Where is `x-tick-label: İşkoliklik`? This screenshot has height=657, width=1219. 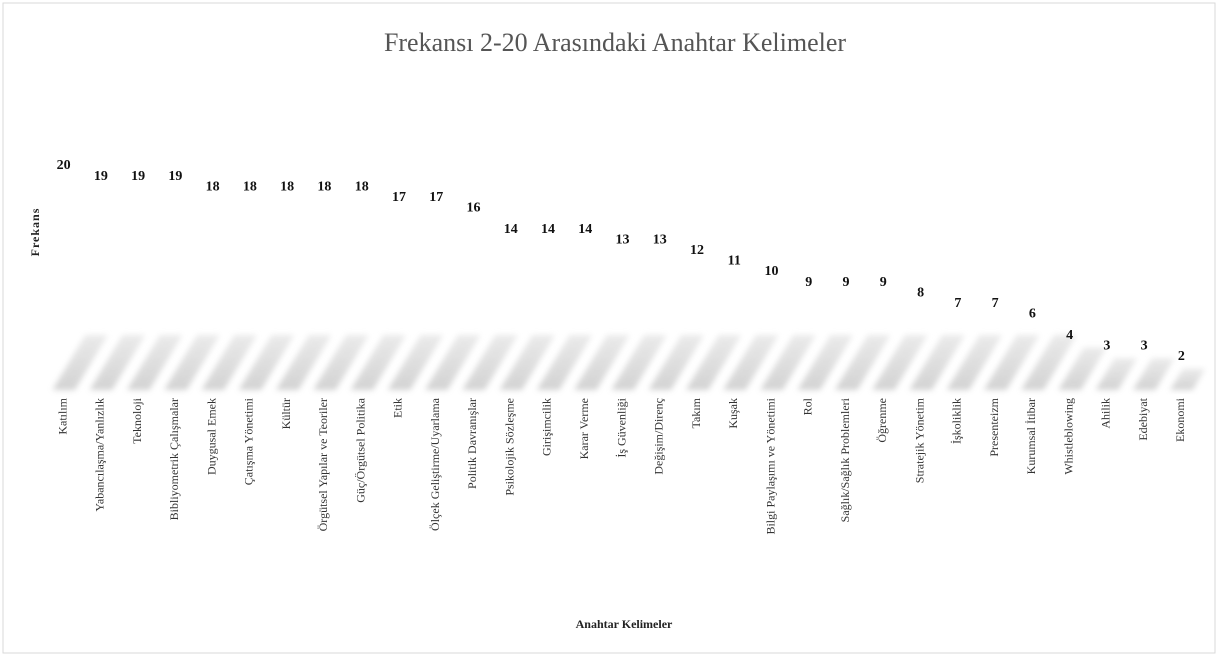
x-tick-label: İşkoliklik is located at coordinates (957, 421).